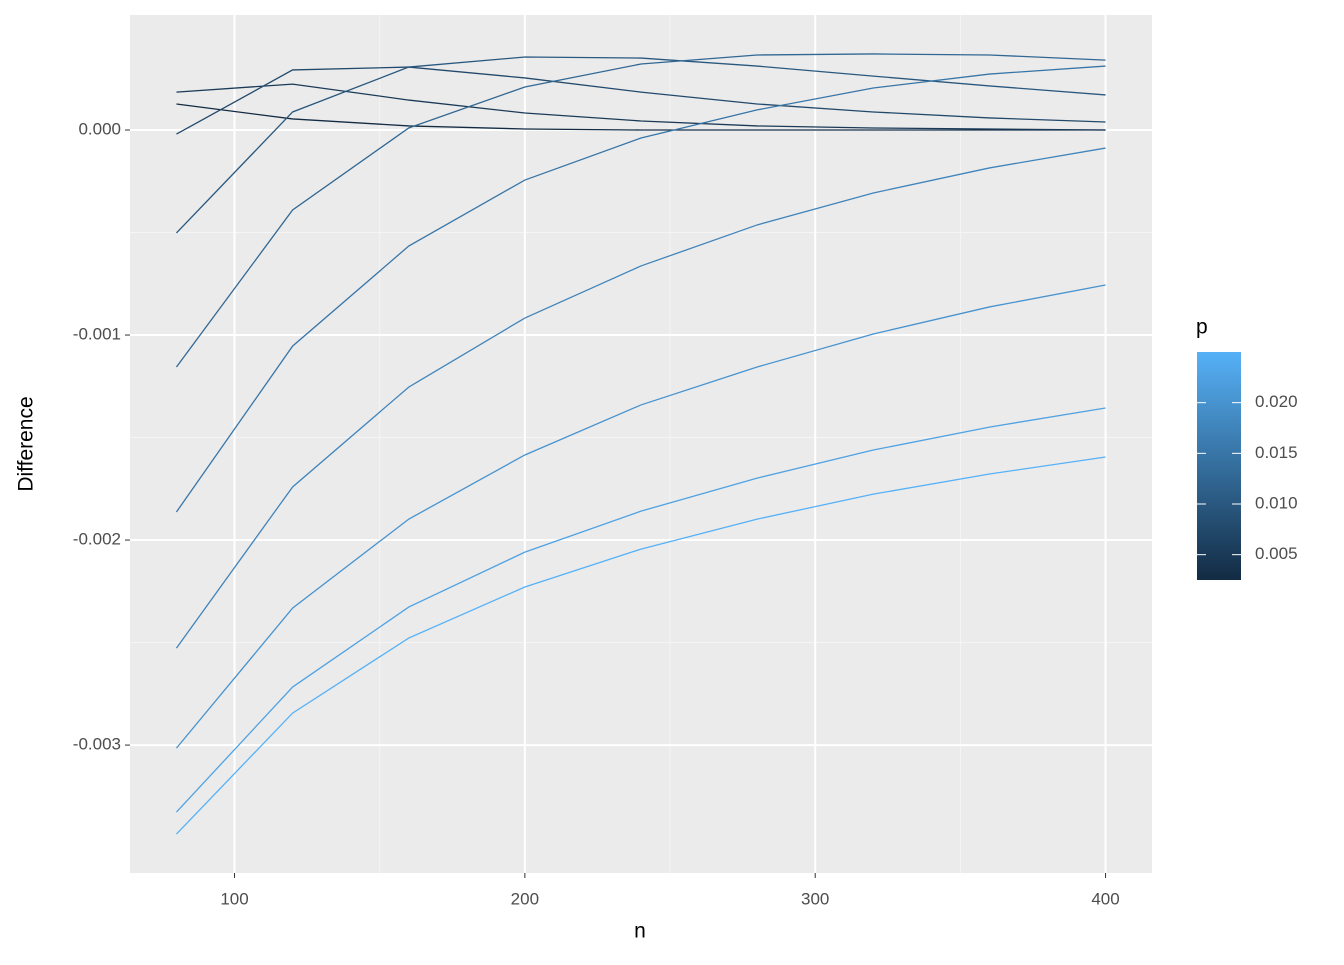 This screenshot has width=1344, height=965. What do you see at coordinates (1202, 327) in the screenshot?
I see `legend-title: p` at bounding box center [1202, 327].